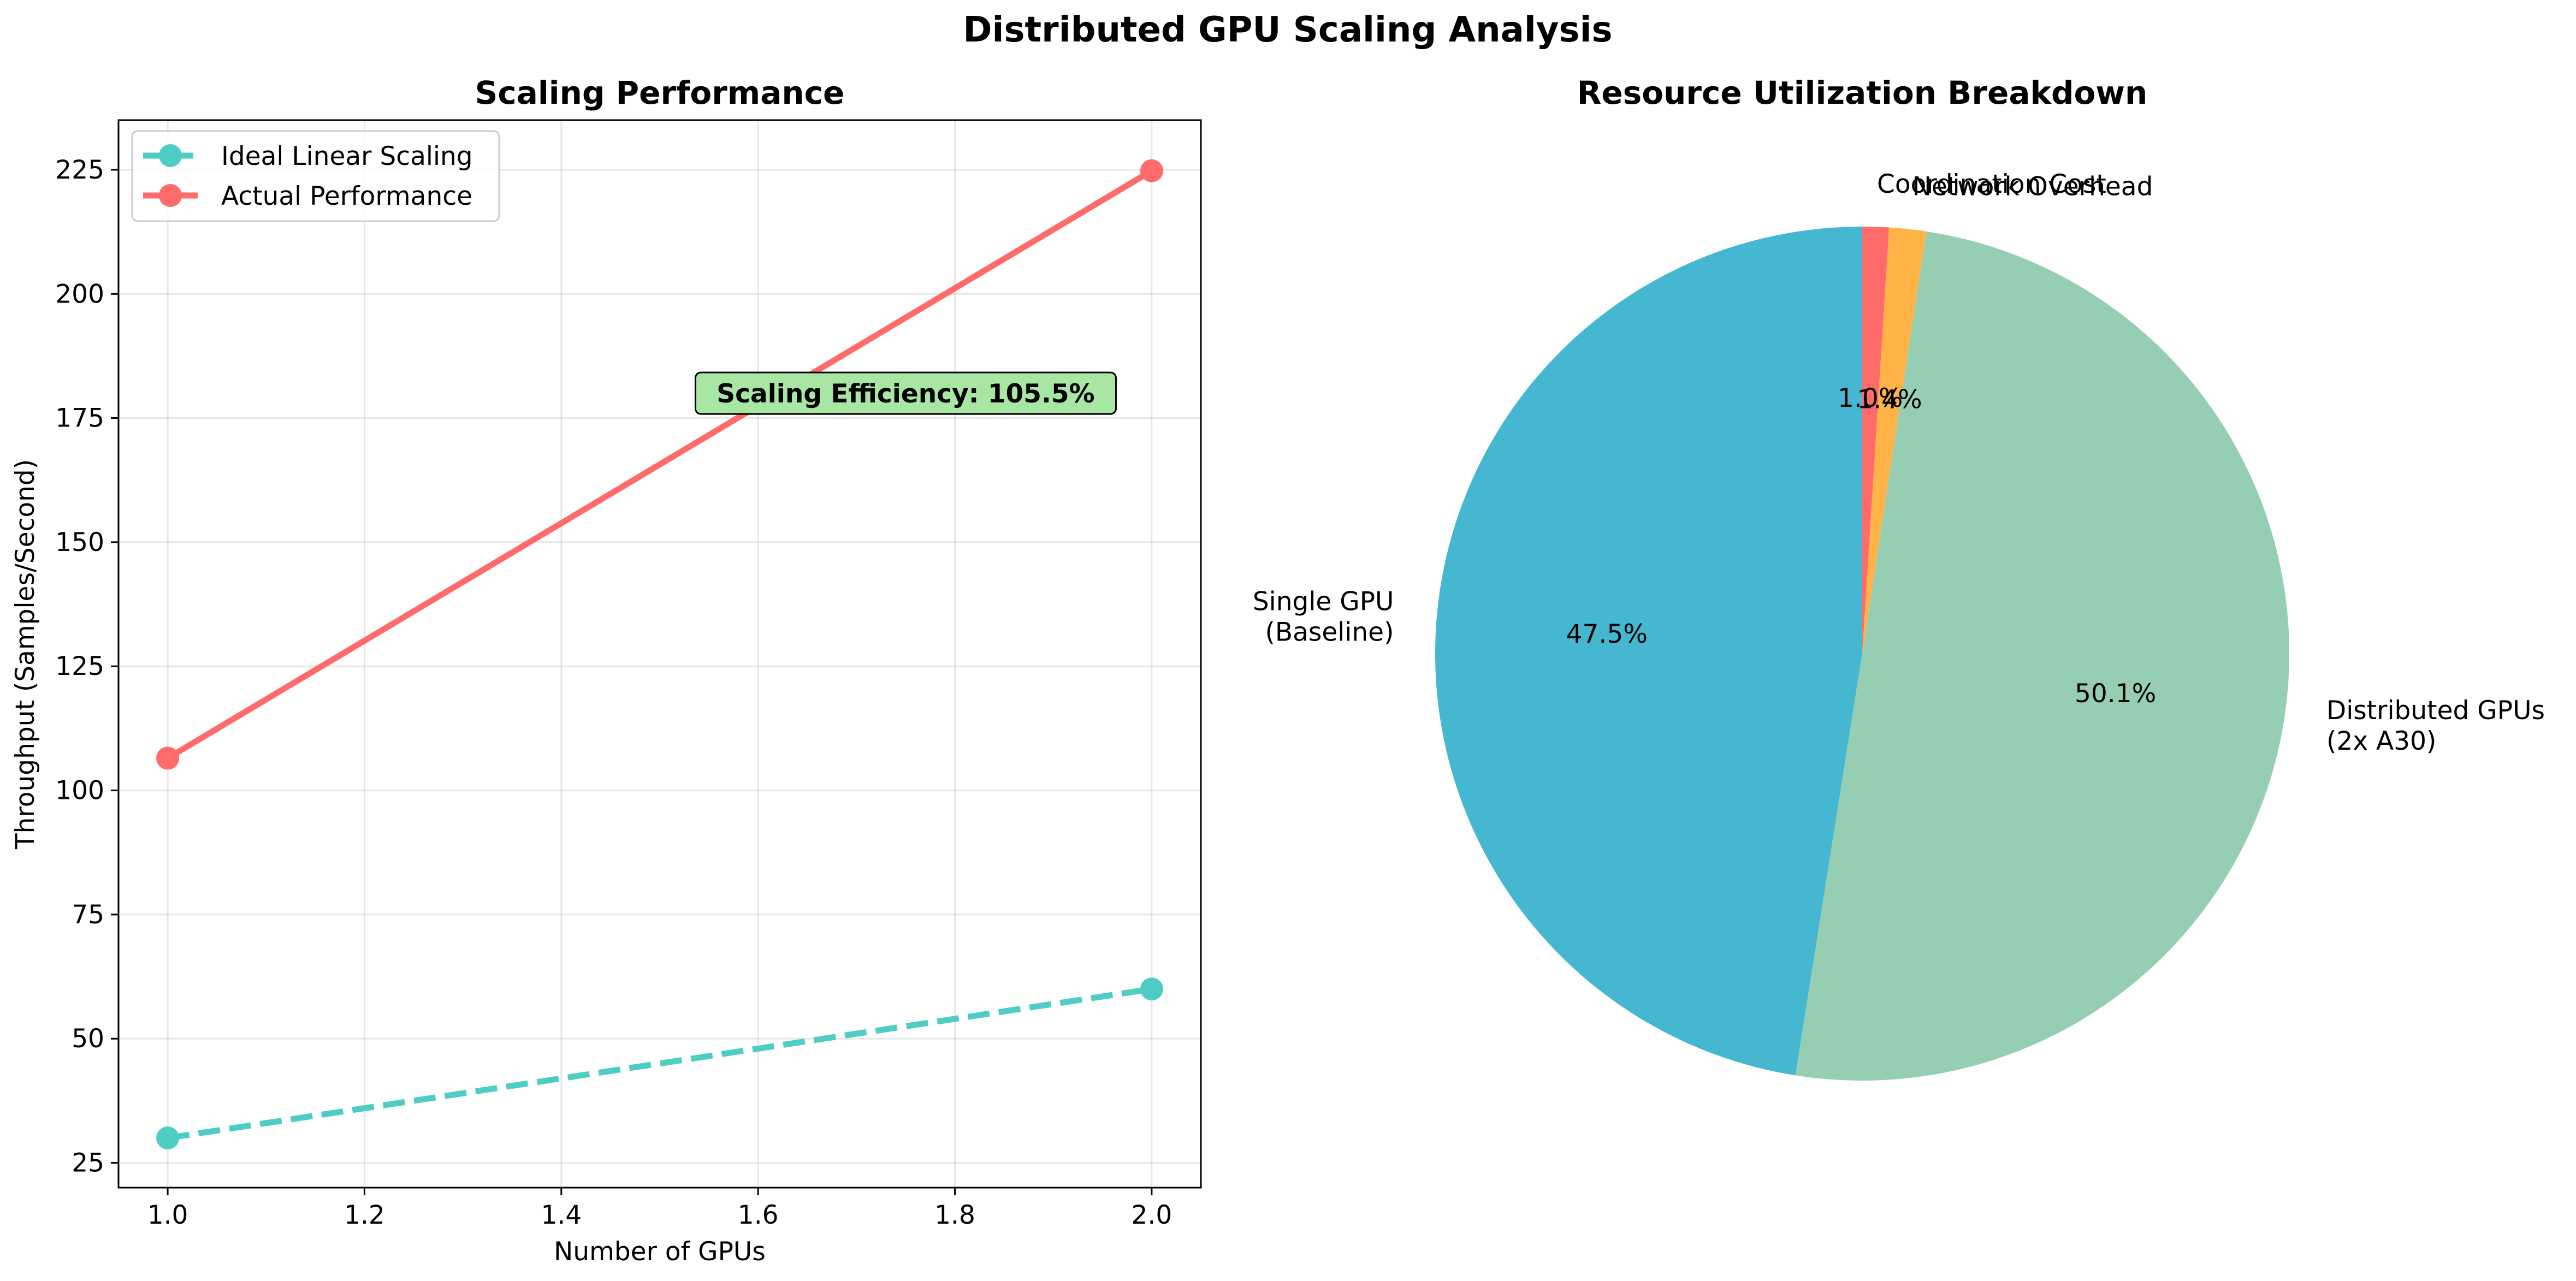 The height and width of the screenshot is (1281, 2576). I want to click on y-tick-label: 25, so click(88, 1163).